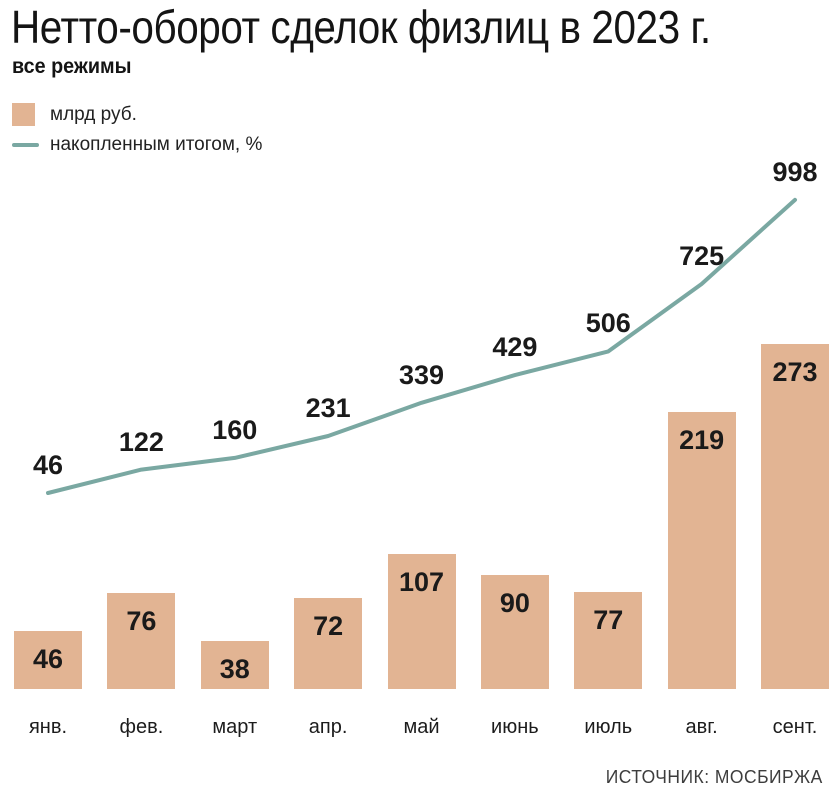 The image size is (836, 802). Describe the element at coordinates (328, 643) in the screenshot. I see `bar-апр.` at that location.